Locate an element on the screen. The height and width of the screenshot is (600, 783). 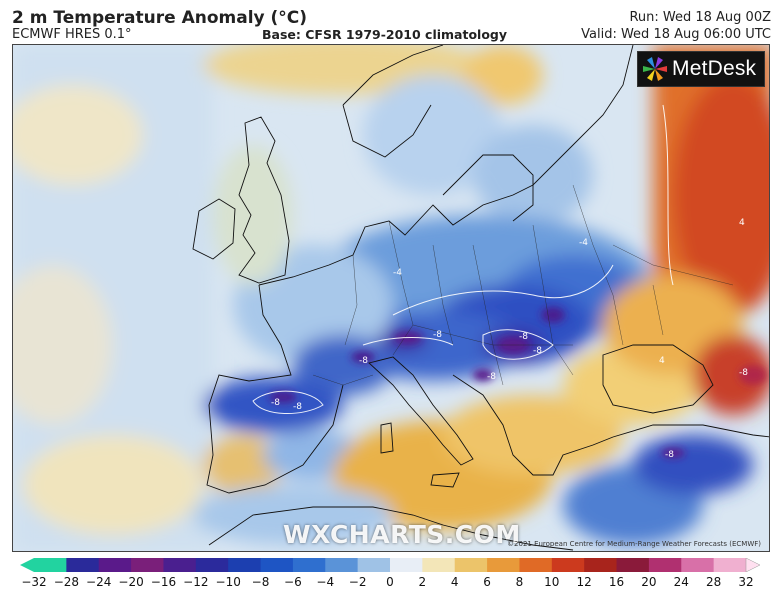
metdesk-logo-text: MetDesk is located at coordinates (714, 68).